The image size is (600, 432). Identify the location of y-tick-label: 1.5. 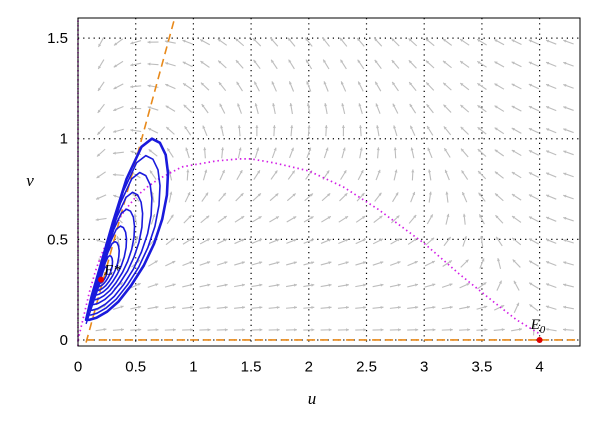
(57, 38).